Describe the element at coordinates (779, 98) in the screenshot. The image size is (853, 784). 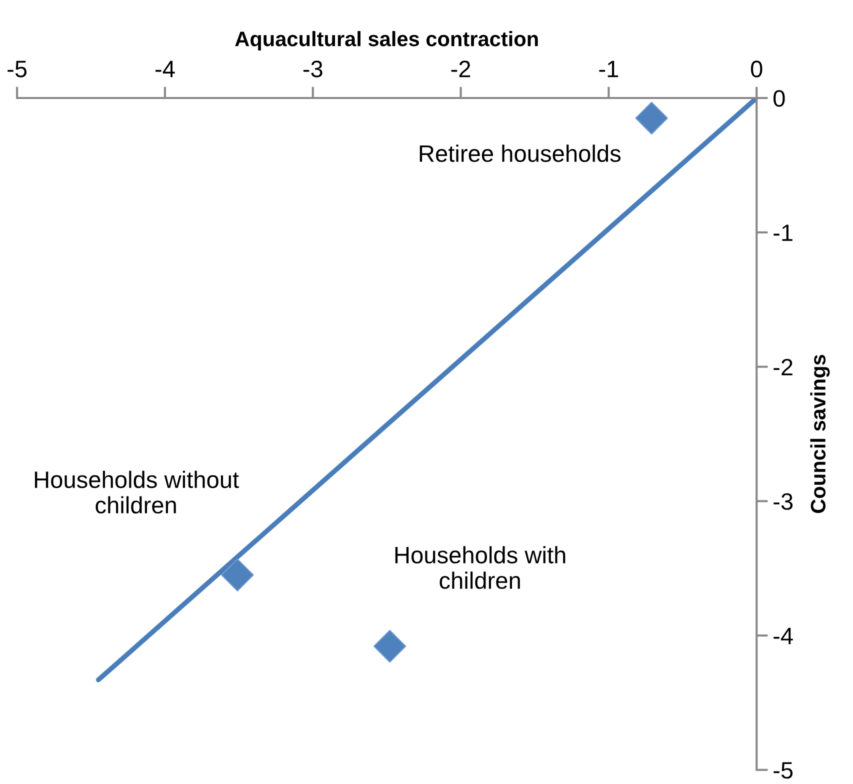
I see `y-tick-label: 0` at that location.